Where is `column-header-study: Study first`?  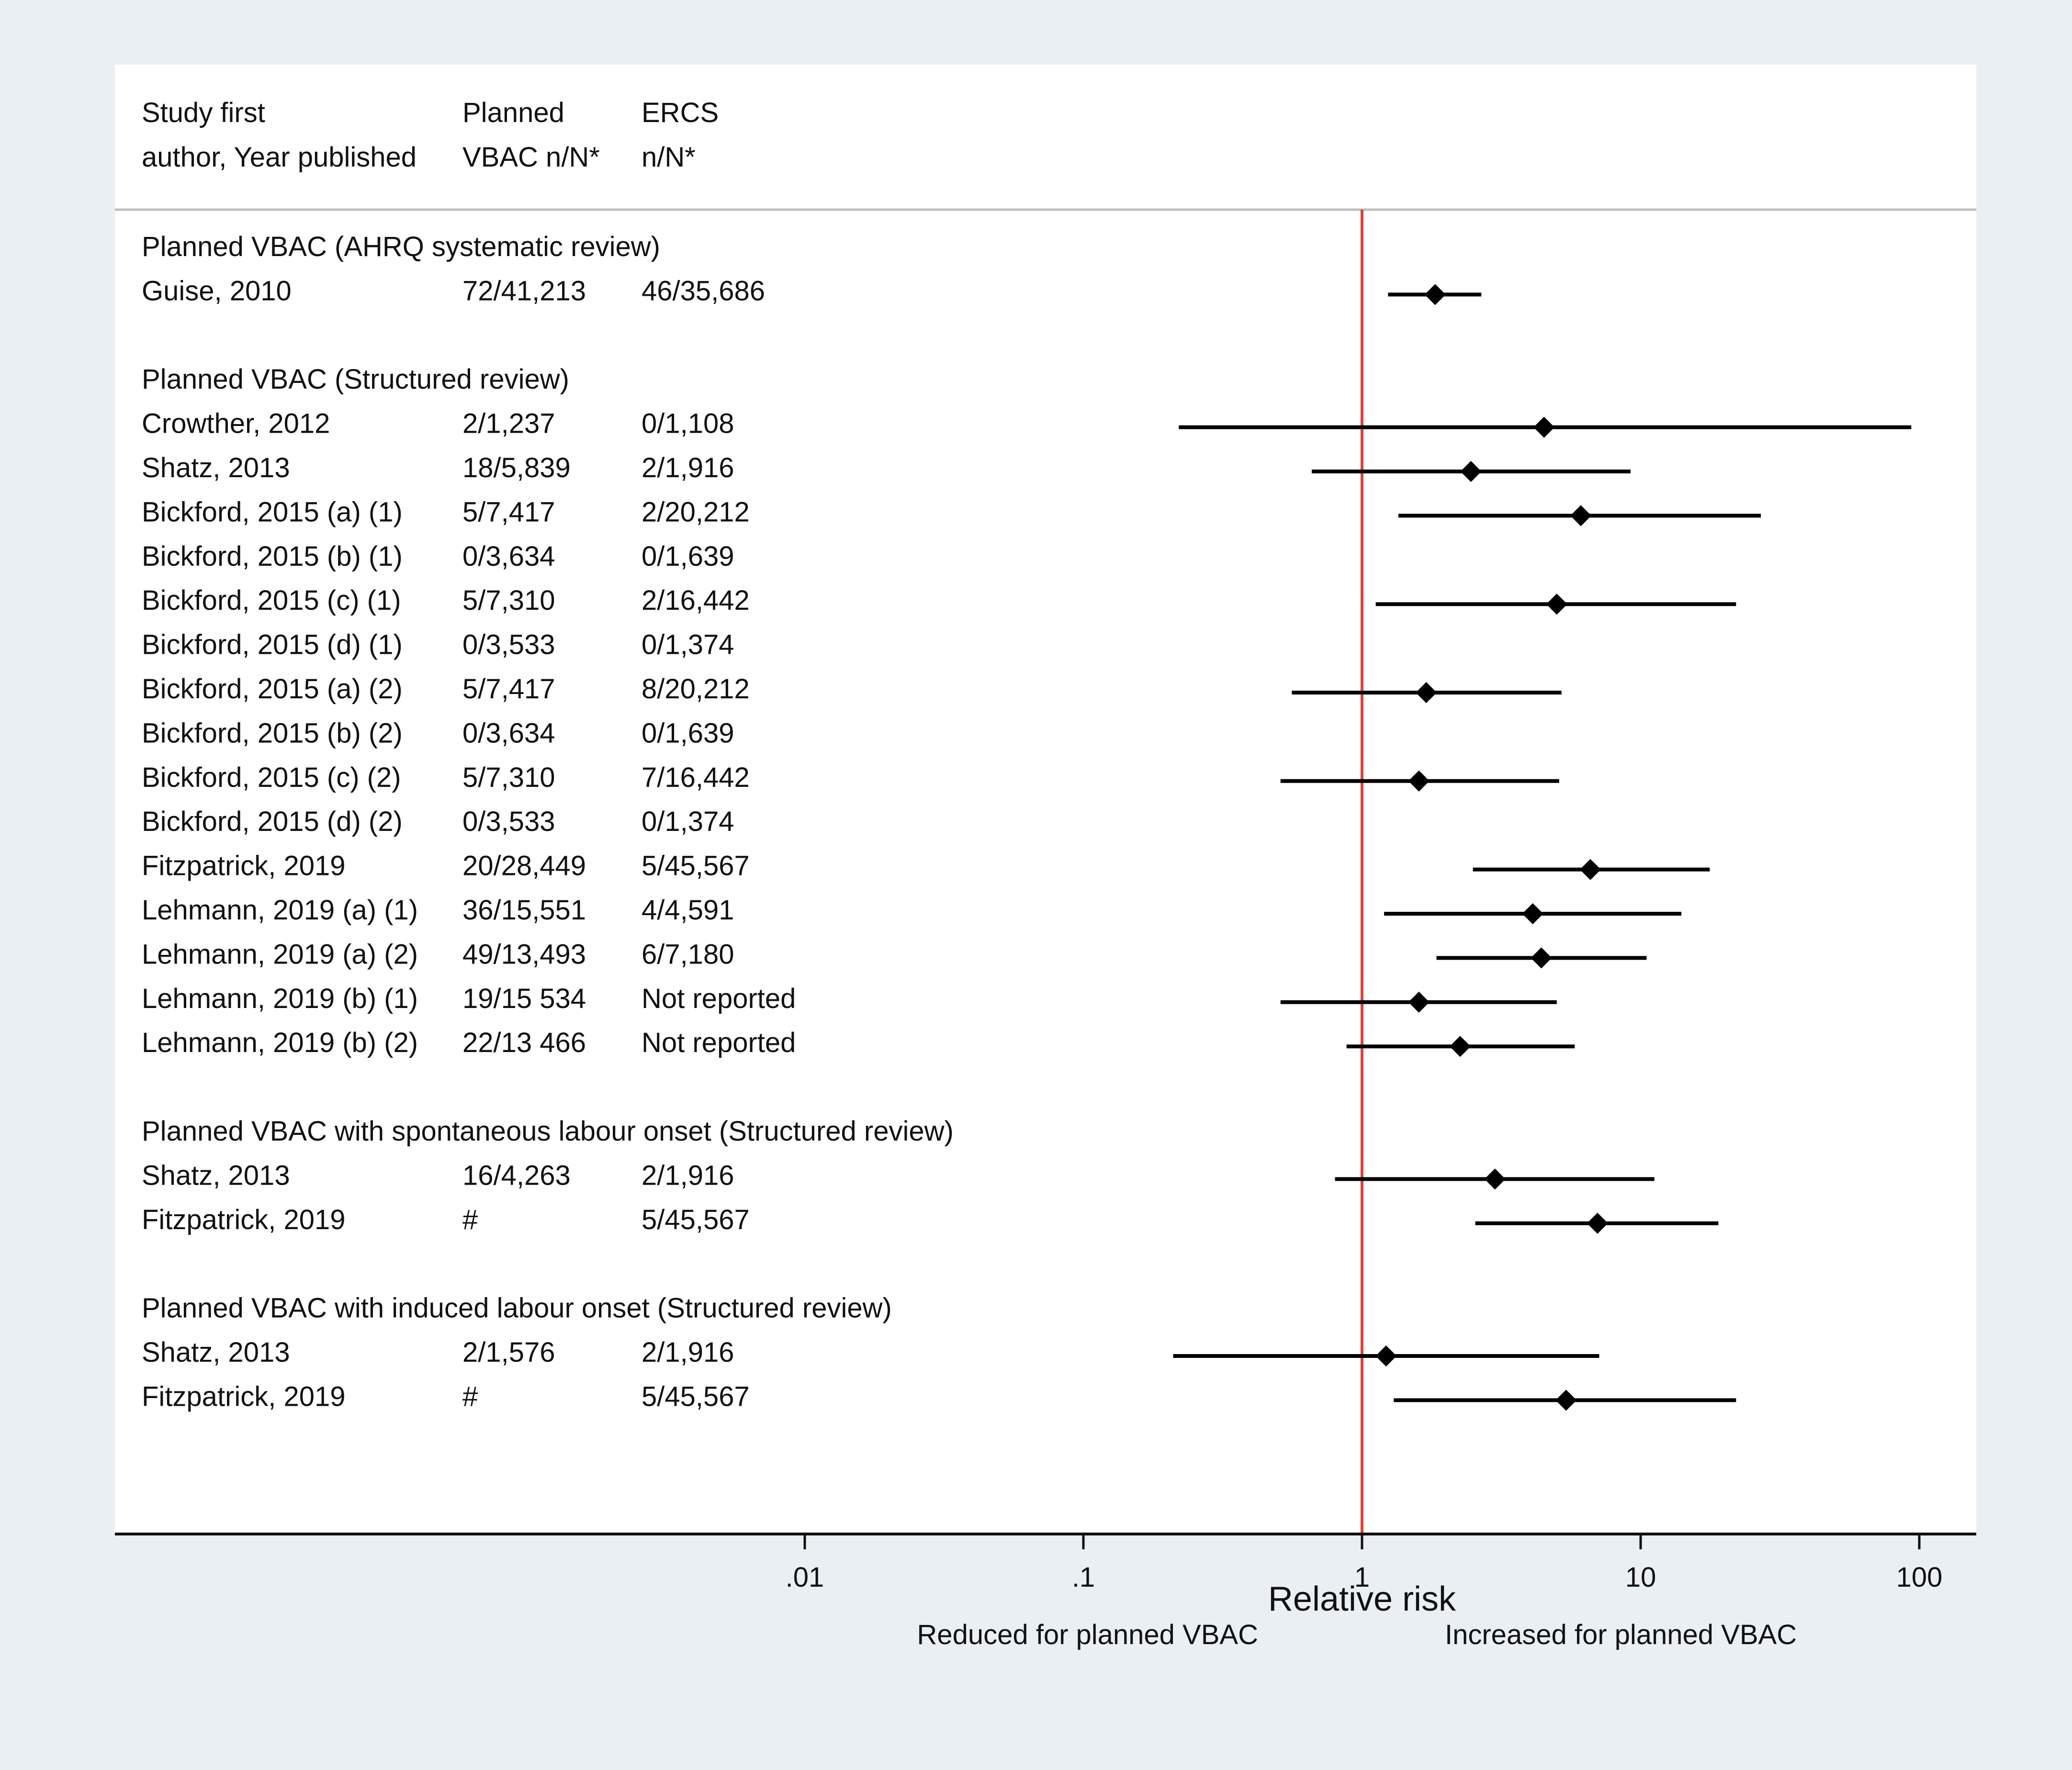 column-header-study: Study first is located at coordinates (203, 112).